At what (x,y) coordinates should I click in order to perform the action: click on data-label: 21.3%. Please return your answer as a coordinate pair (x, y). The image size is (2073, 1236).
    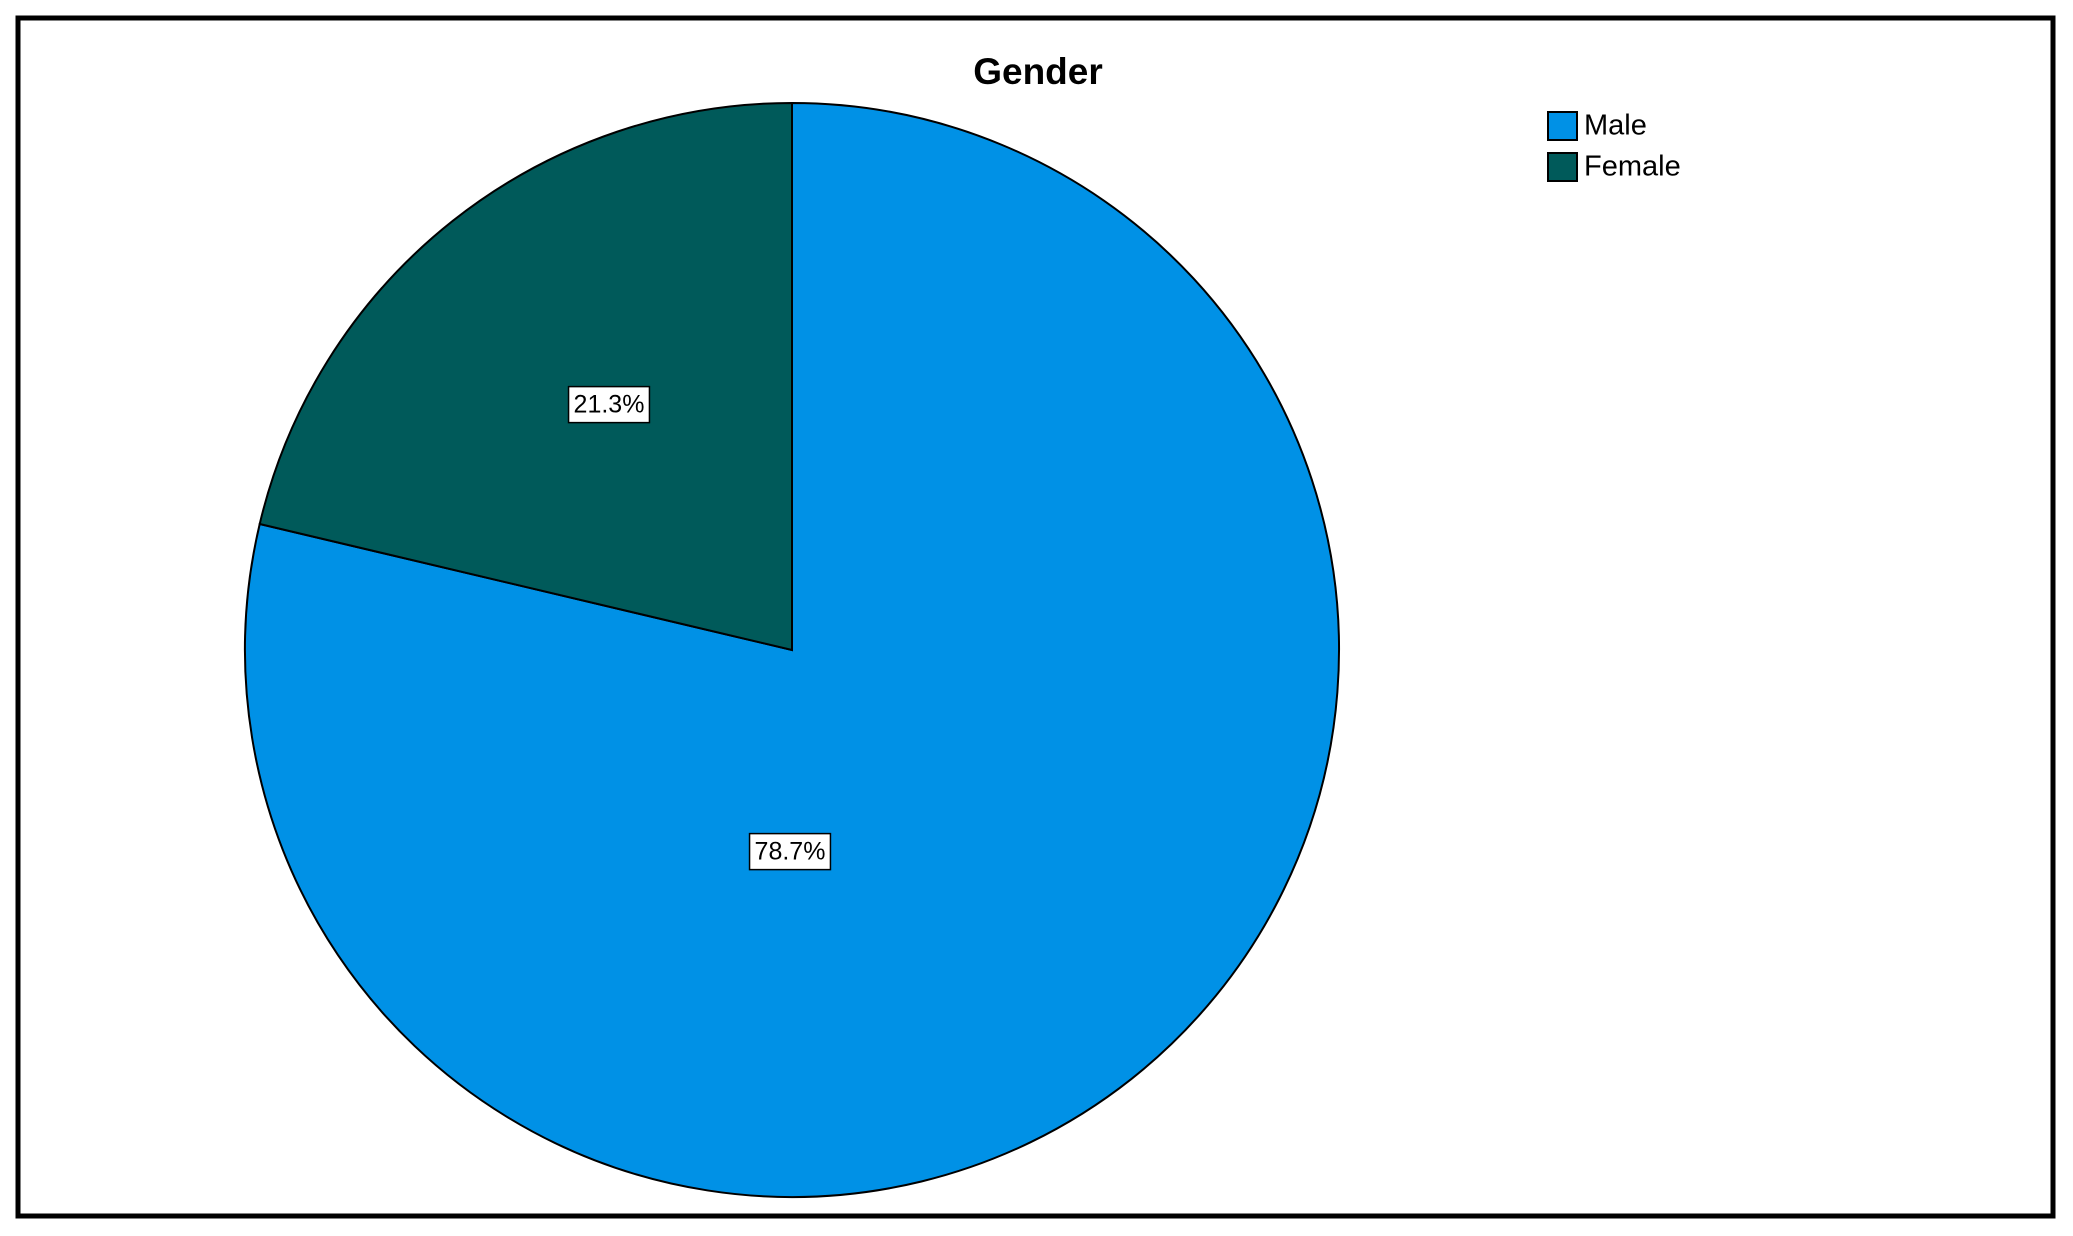
    Looking at the image, I should click on (609, 405).